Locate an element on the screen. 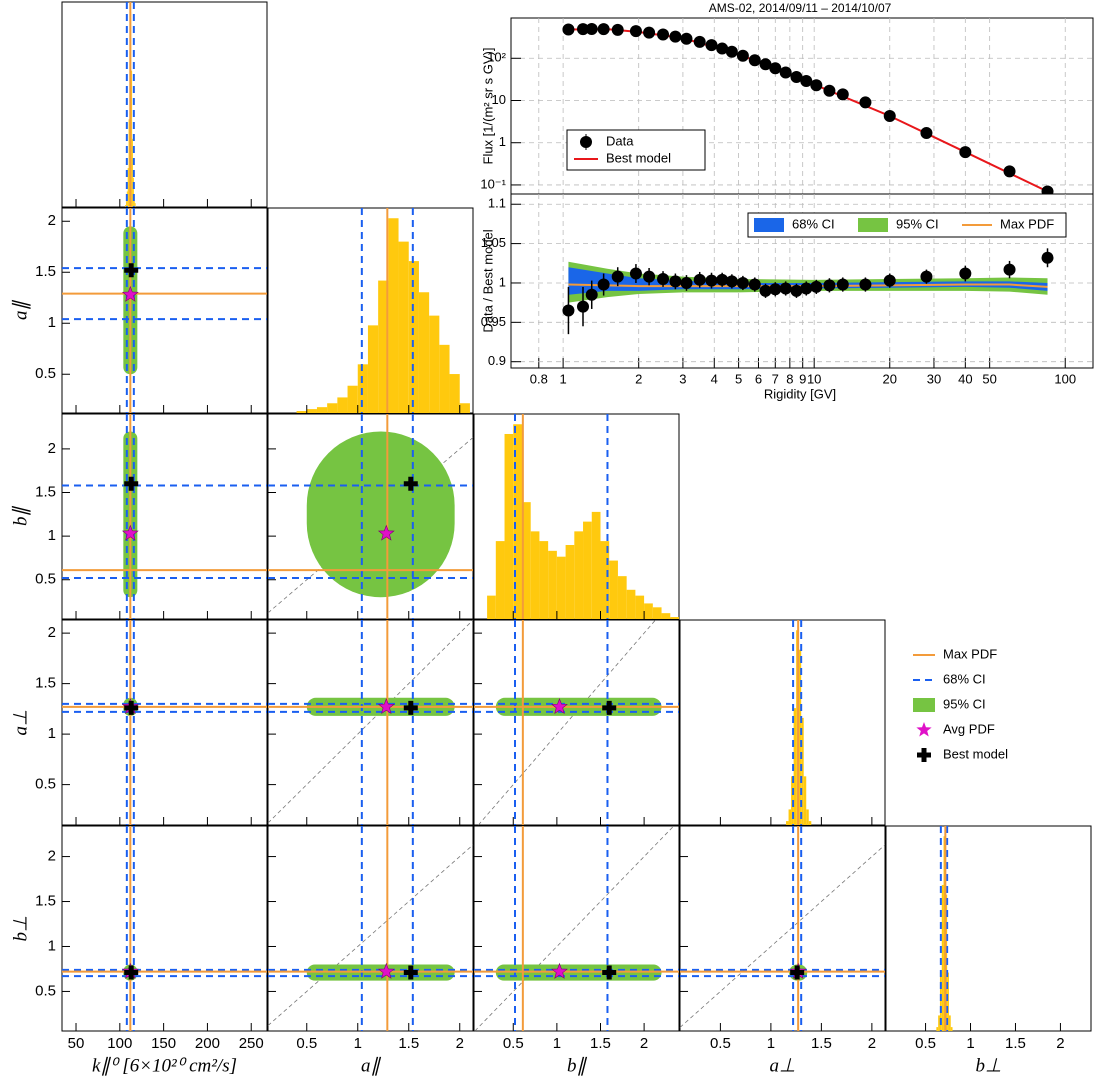 This screenshot has height=1081, width=1097. legend-label: Max PDF is located at coordinates (970, 653).